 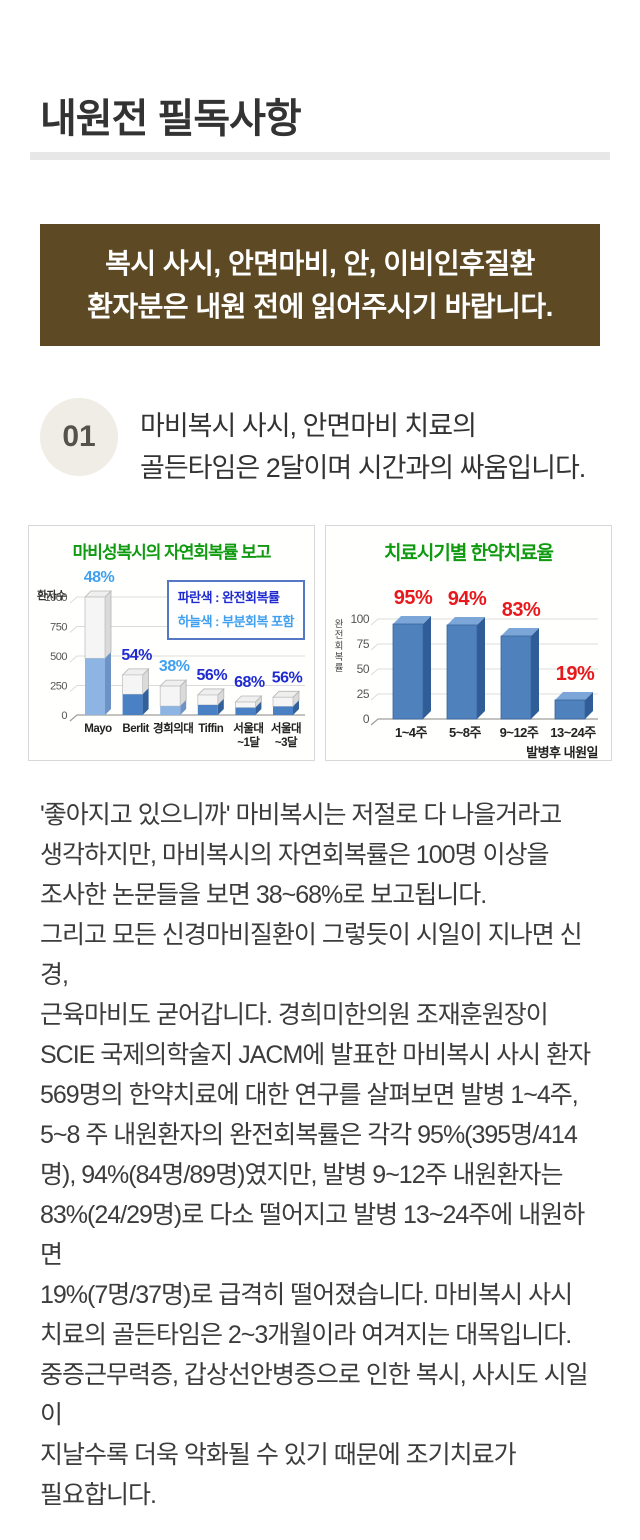 I want to click on svg-text: 95%, so click(x=413, y=598).